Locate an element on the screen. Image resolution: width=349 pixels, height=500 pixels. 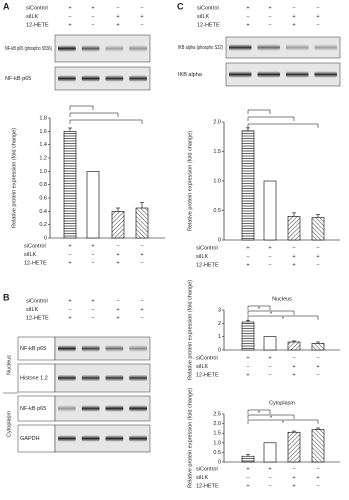
y-tick-label: 0.8 is located at coordinates (43, 185).